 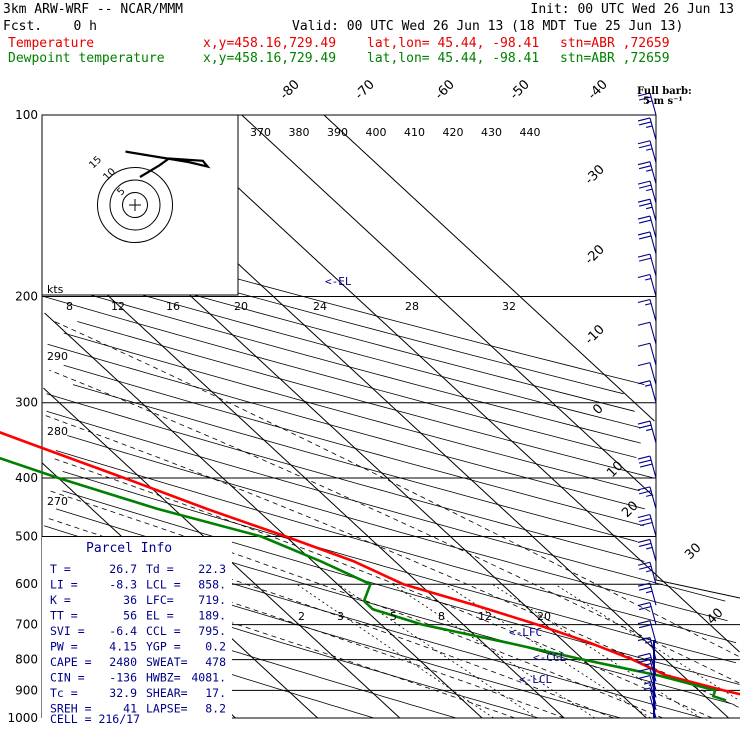 I want to click on parcel-value: 32.9, so click(x=123, y=693).